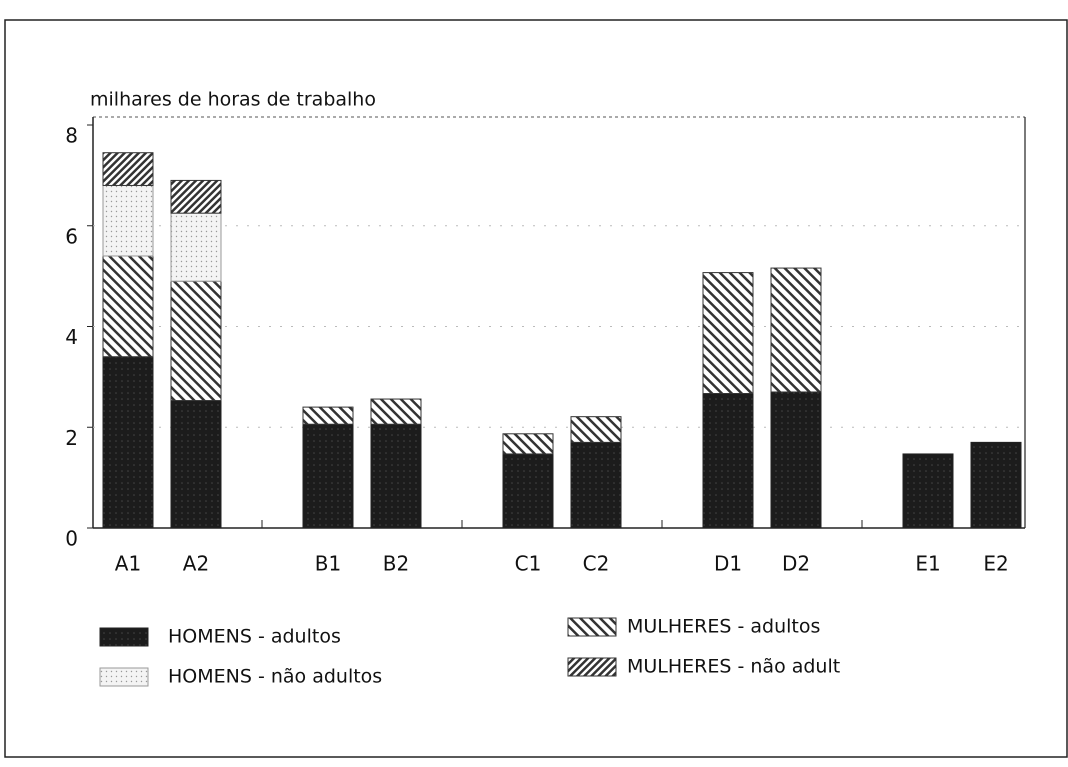 This screenshot has width=1068, height=767. Describe the element at coordinates (396, 564) in the screenshot. I see `x-tick-label: B2` at that location.